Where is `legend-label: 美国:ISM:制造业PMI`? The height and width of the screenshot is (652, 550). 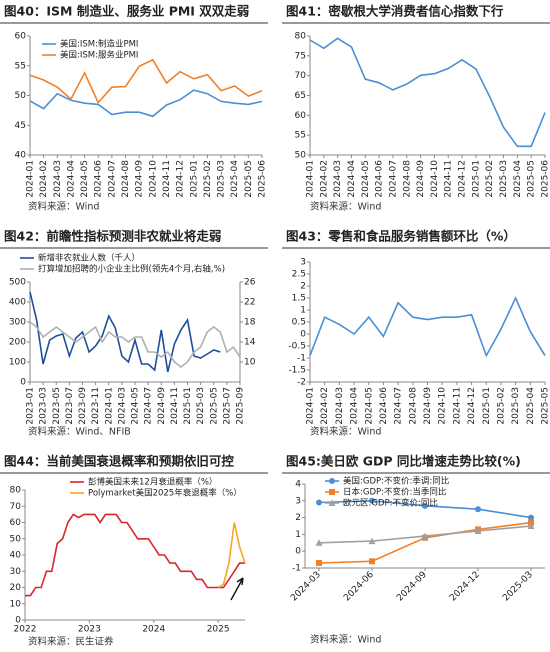 legend-label: 美国:ISM:制造业PMI is located at coordinates (99, 44).